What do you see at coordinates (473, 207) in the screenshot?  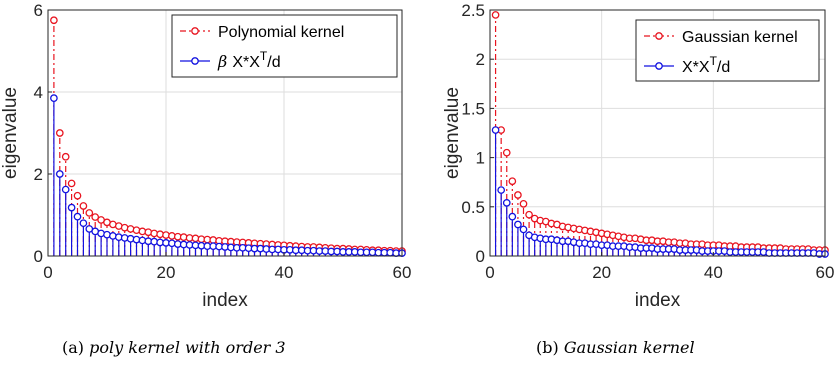 I see `y-tick-label: 0.5` at bounding box center [473, 207].